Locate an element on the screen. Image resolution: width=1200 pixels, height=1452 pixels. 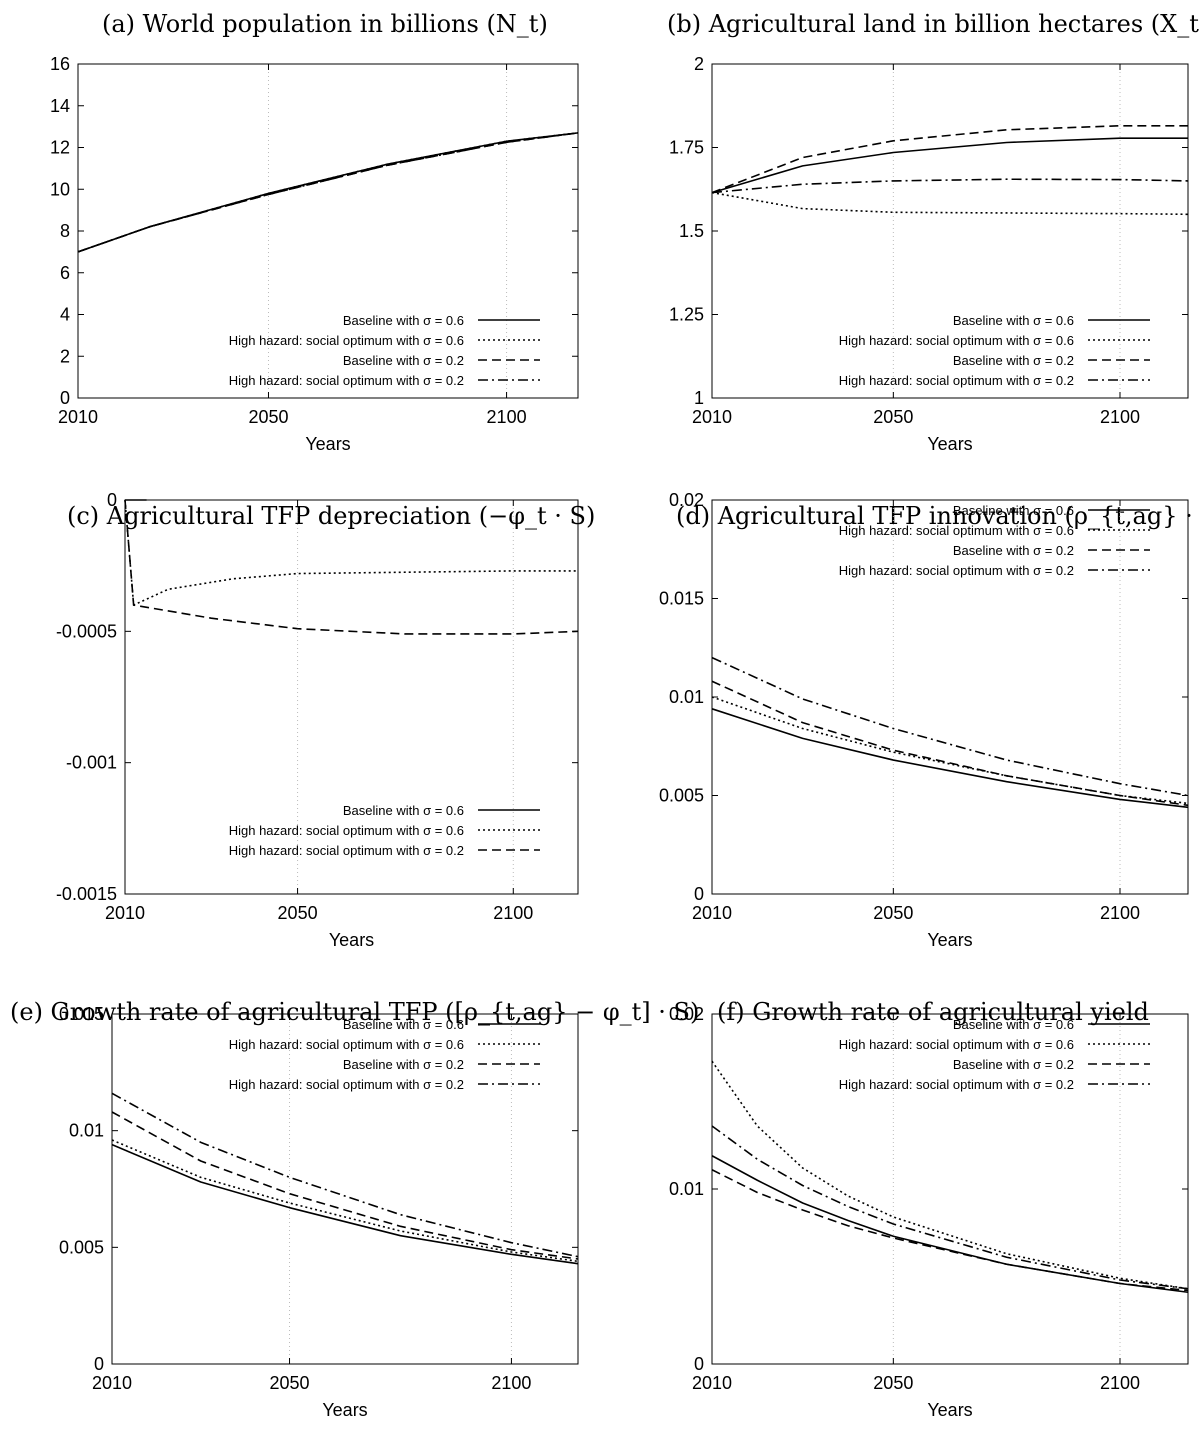
y-tick-label: 14 is located at coordinates (60, 106).